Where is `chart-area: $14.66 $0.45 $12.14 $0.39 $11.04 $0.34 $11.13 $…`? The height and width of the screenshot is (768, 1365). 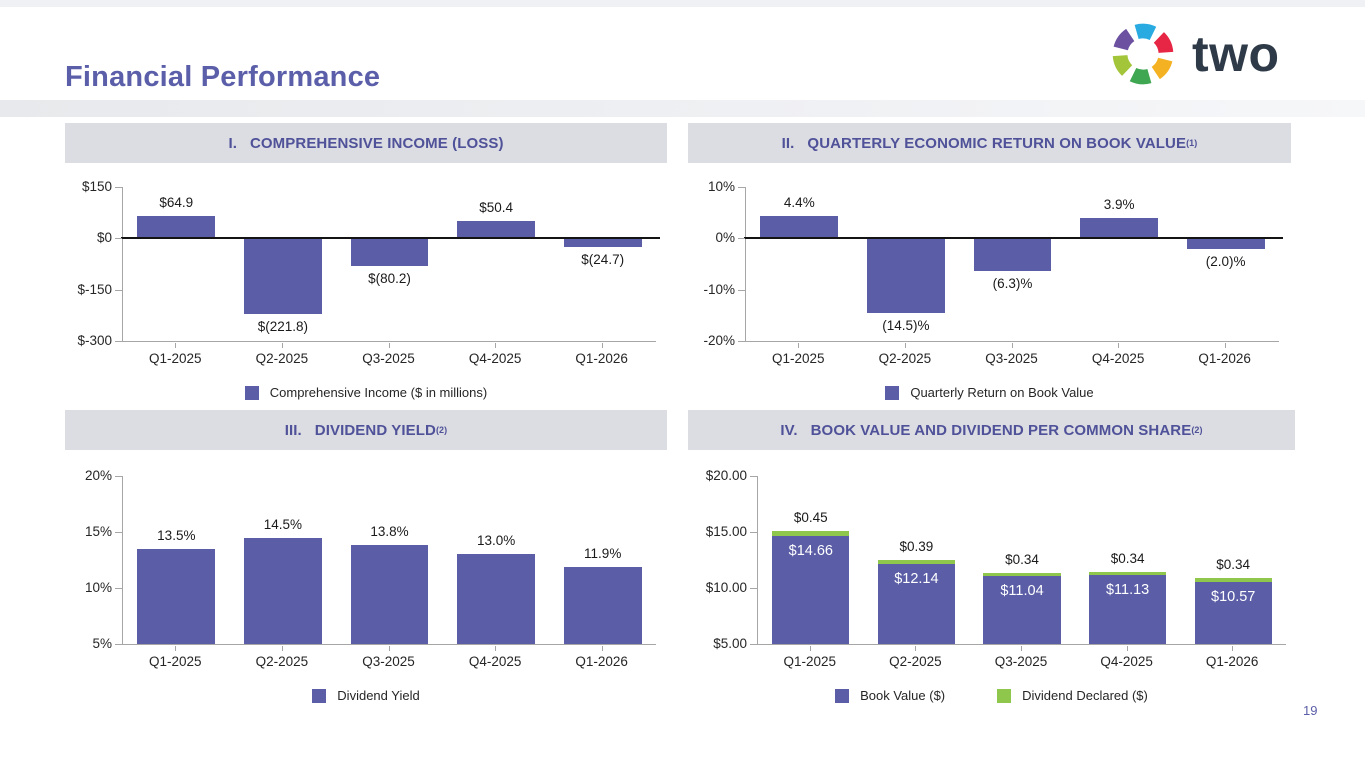
chart-area: $14.66 $0.45 $12.14 $0.39 $11.04 $0.34 $11.13 $… is located at coordinates (991, 588).